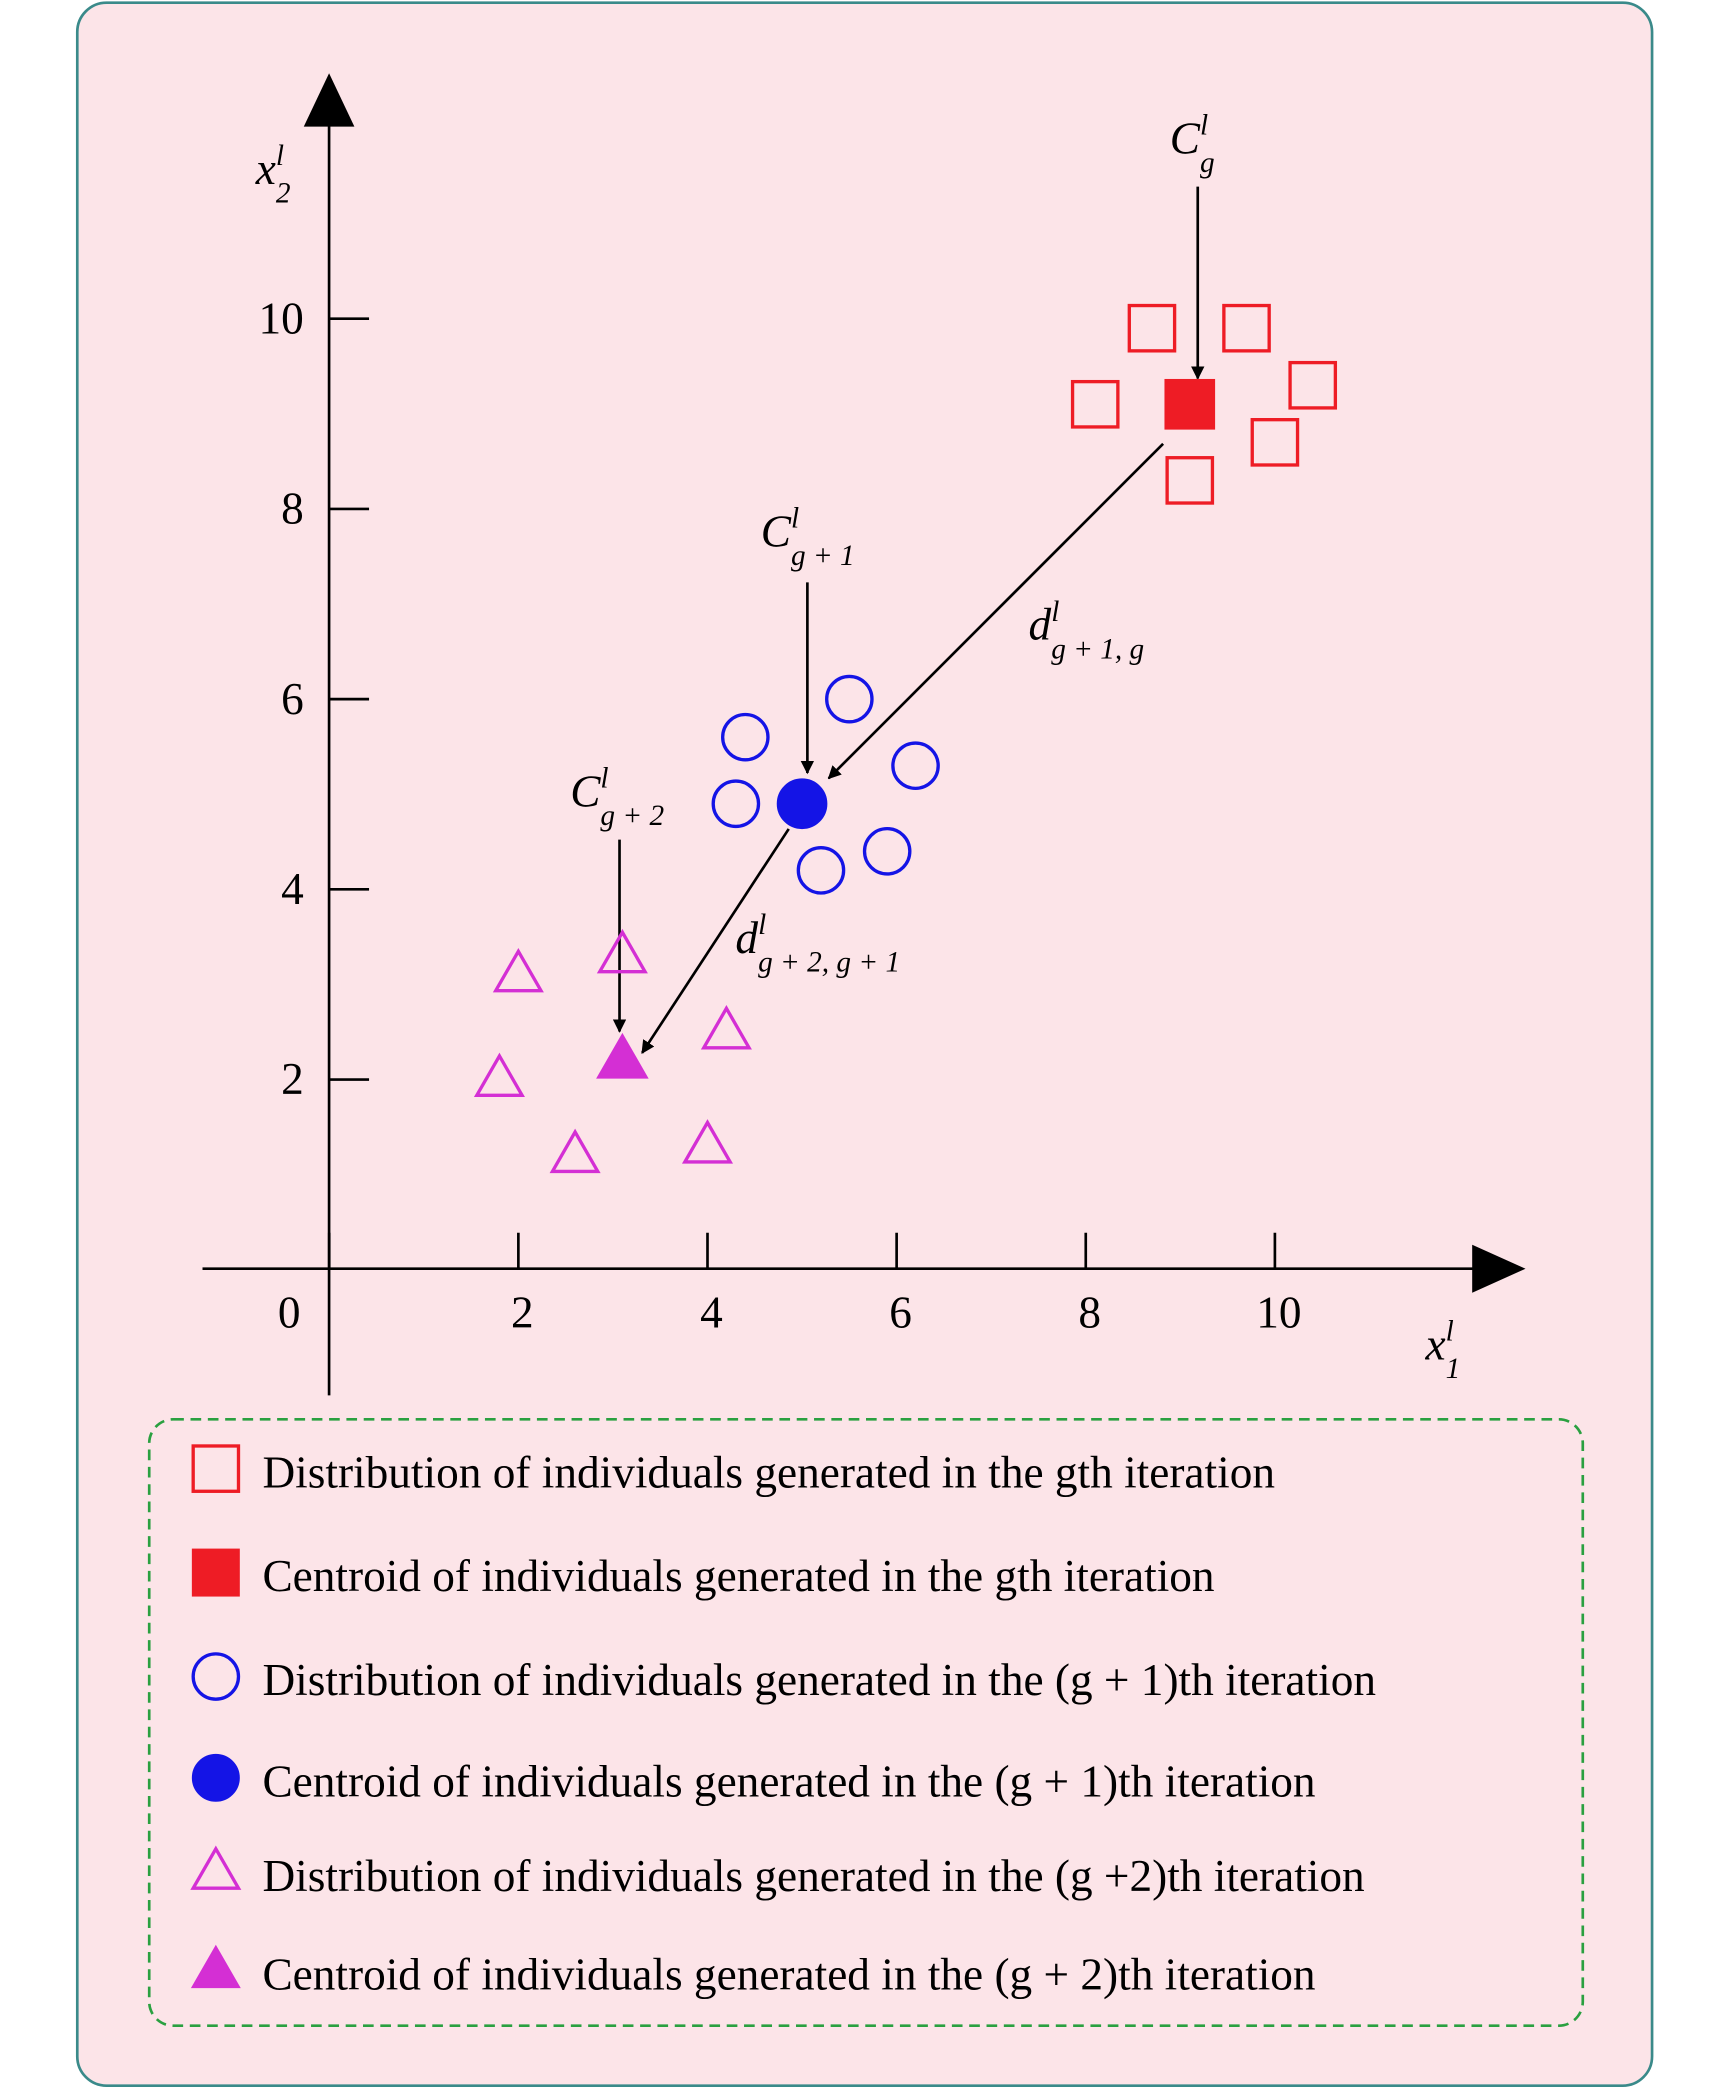 This screenshot has width=1732, height=2091. I want to click on annotation: Cl g, so click(1192, 144).